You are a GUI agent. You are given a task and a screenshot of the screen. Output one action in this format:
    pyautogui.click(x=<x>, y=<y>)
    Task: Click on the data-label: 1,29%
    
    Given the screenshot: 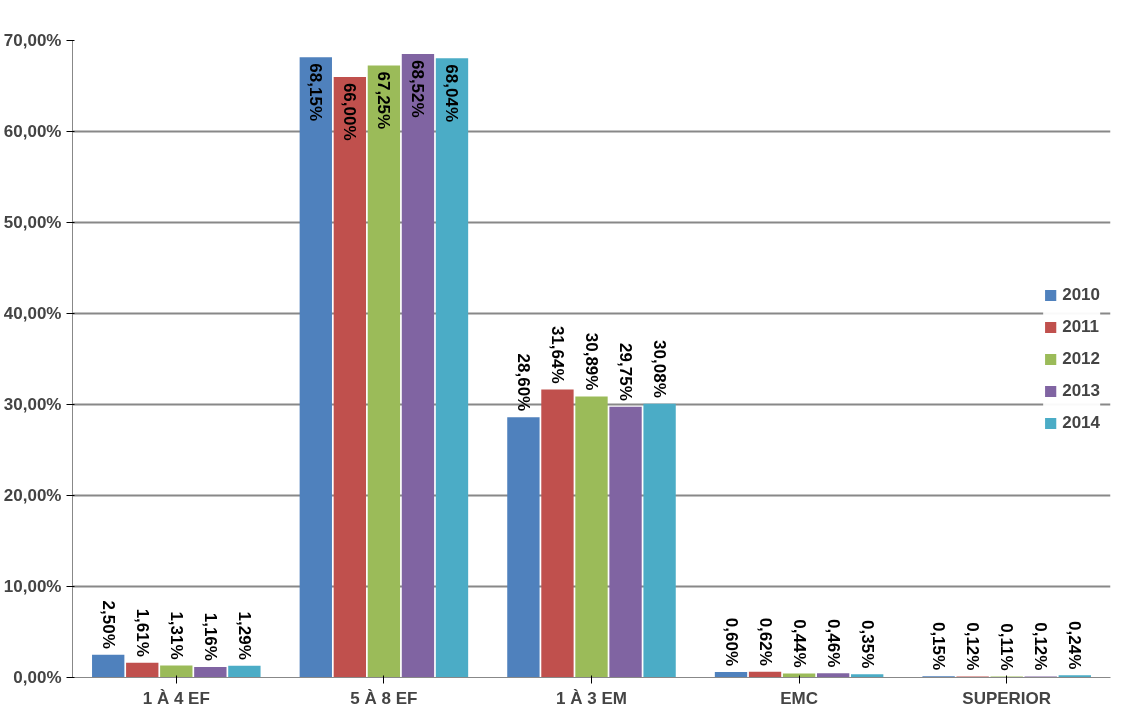 What is the action you would take?
    pyautogui.click(x=244, y=635)
    